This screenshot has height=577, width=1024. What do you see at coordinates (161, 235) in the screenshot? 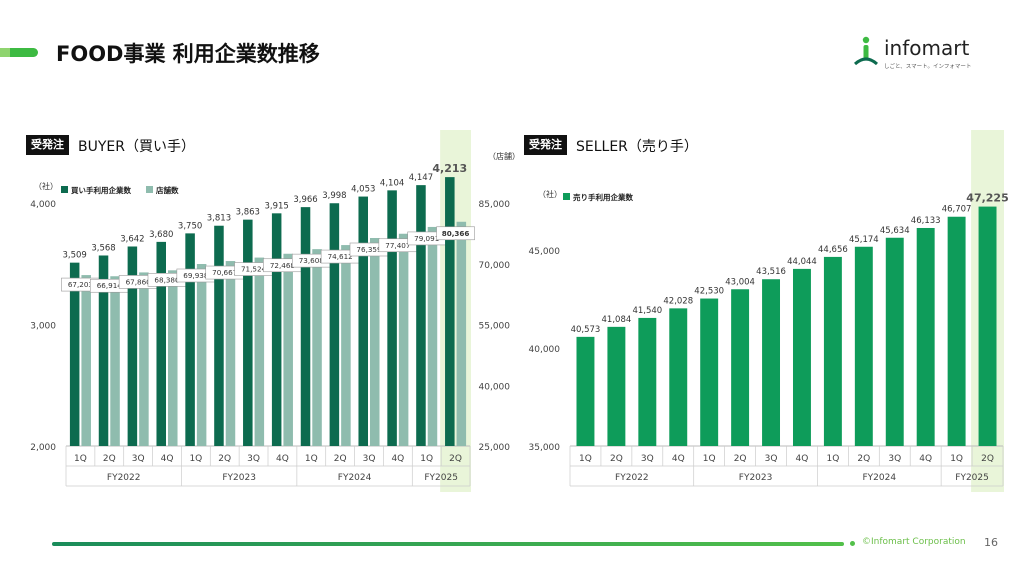
I see `data-label: 3,680` at bounding box center [161, 235].